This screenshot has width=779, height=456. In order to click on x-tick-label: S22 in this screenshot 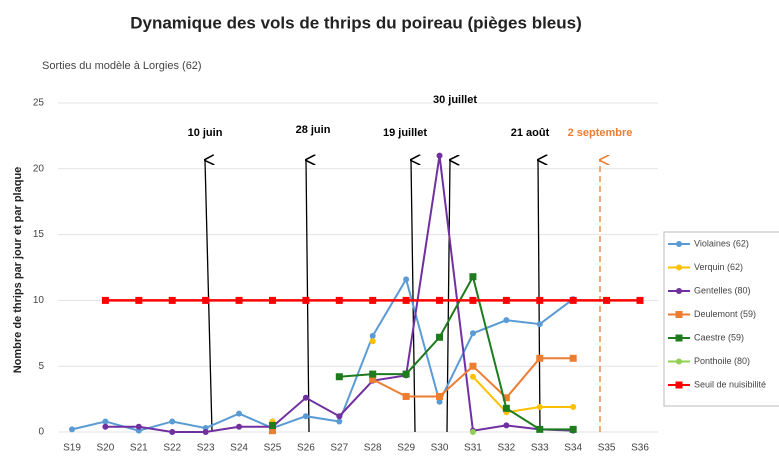, I will do `click(172, 448)`.